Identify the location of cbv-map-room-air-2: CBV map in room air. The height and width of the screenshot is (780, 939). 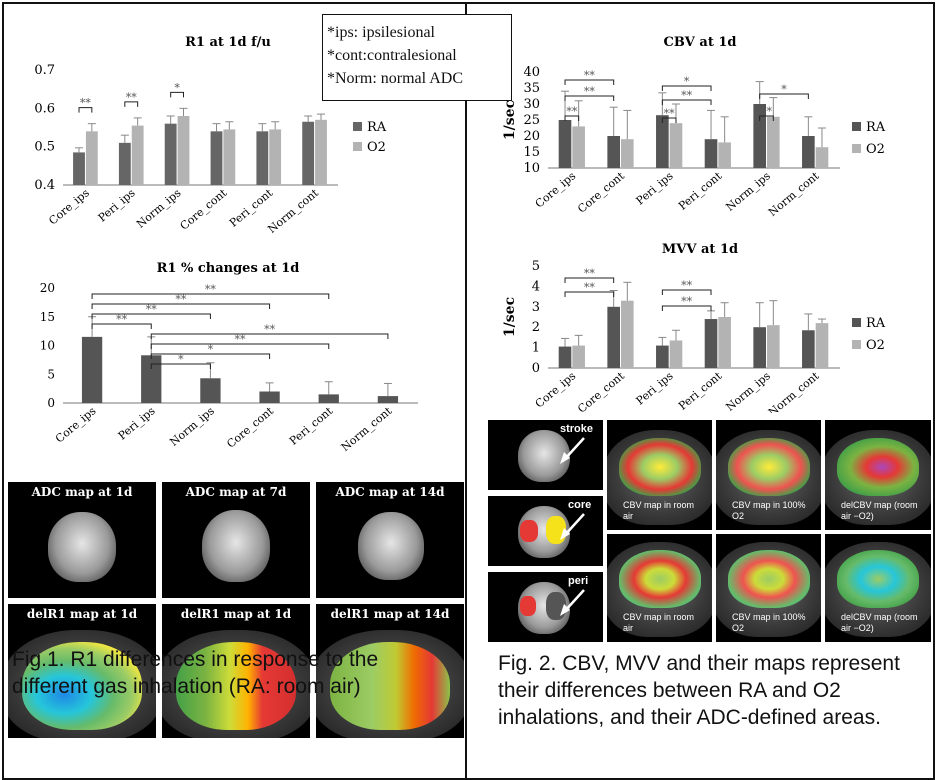
(659, 588).